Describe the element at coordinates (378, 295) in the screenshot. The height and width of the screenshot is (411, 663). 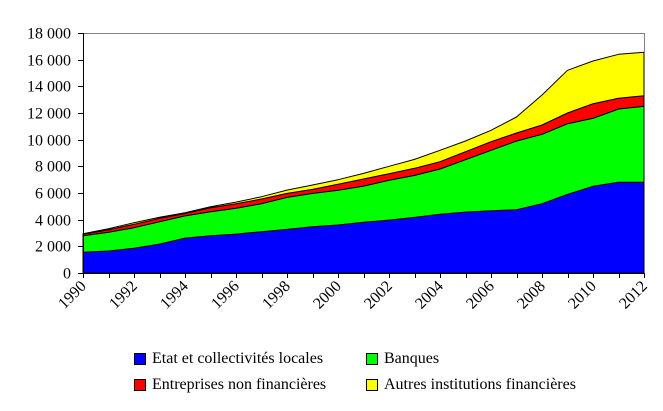
I see `x-tick-label: 2002` at that location.